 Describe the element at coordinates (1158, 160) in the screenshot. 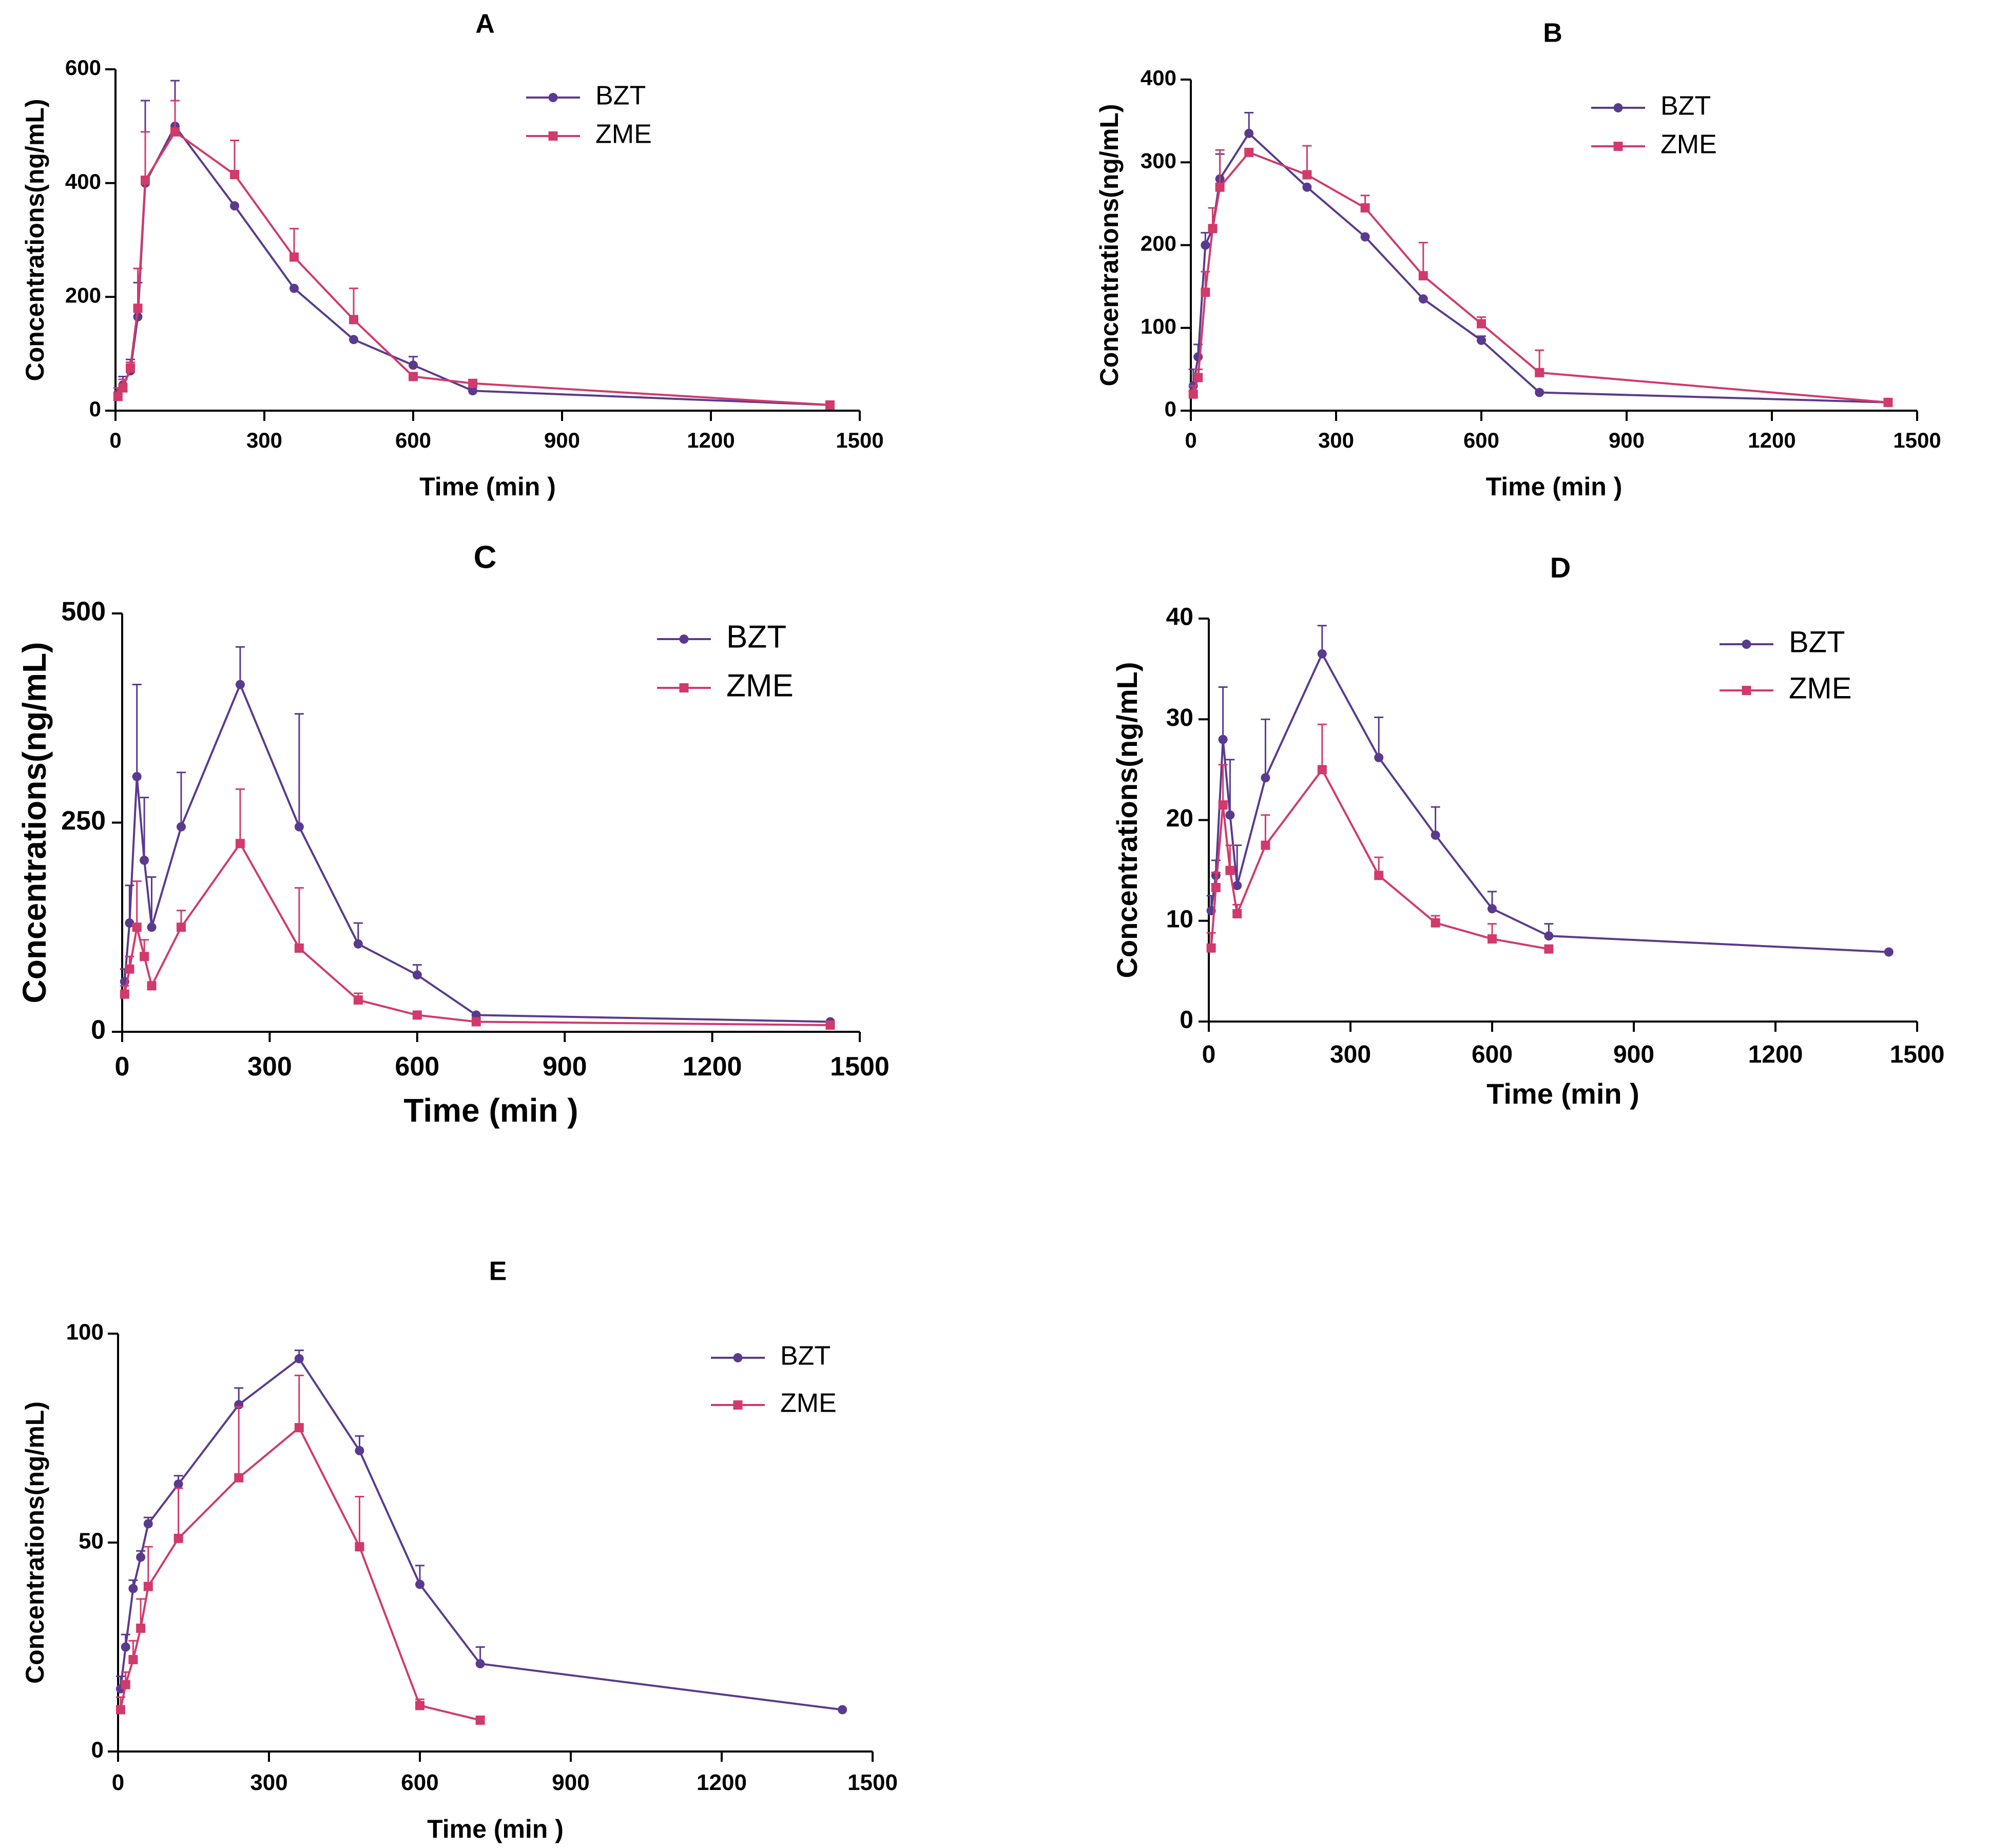

I see `y-tick-label: 300` at that location.